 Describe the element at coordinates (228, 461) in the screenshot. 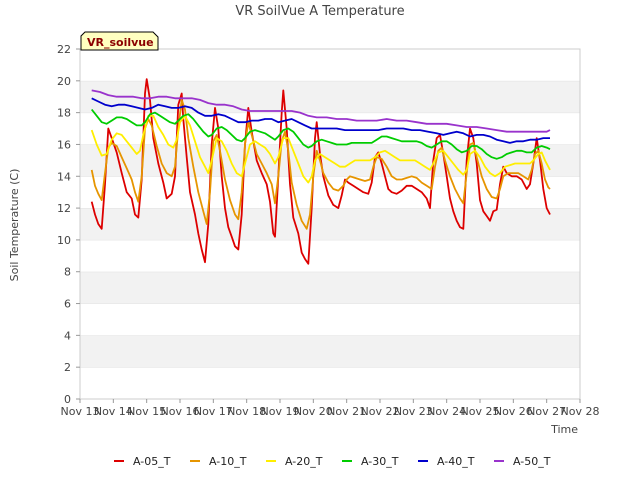

I see `legend-label: A-10_T` at that location.